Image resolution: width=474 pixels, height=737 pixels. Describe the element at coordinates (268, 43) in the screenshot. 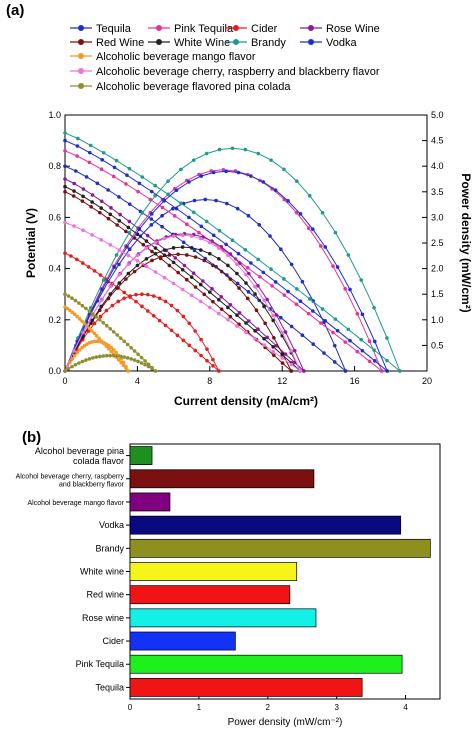

I see `legend-label: Brandy` at that location.